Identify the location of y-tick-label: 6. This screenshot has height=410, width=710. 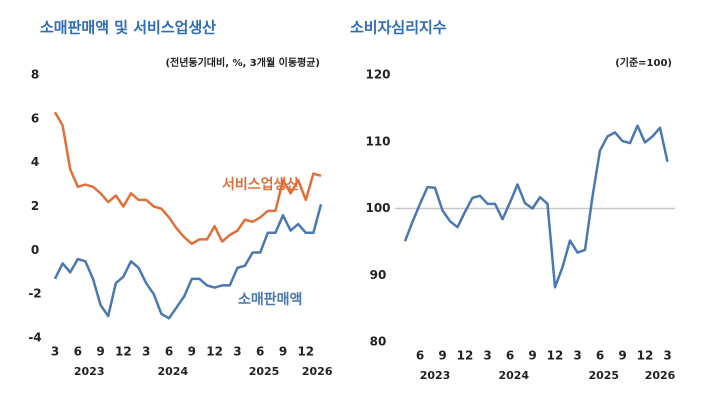
(35, 118).